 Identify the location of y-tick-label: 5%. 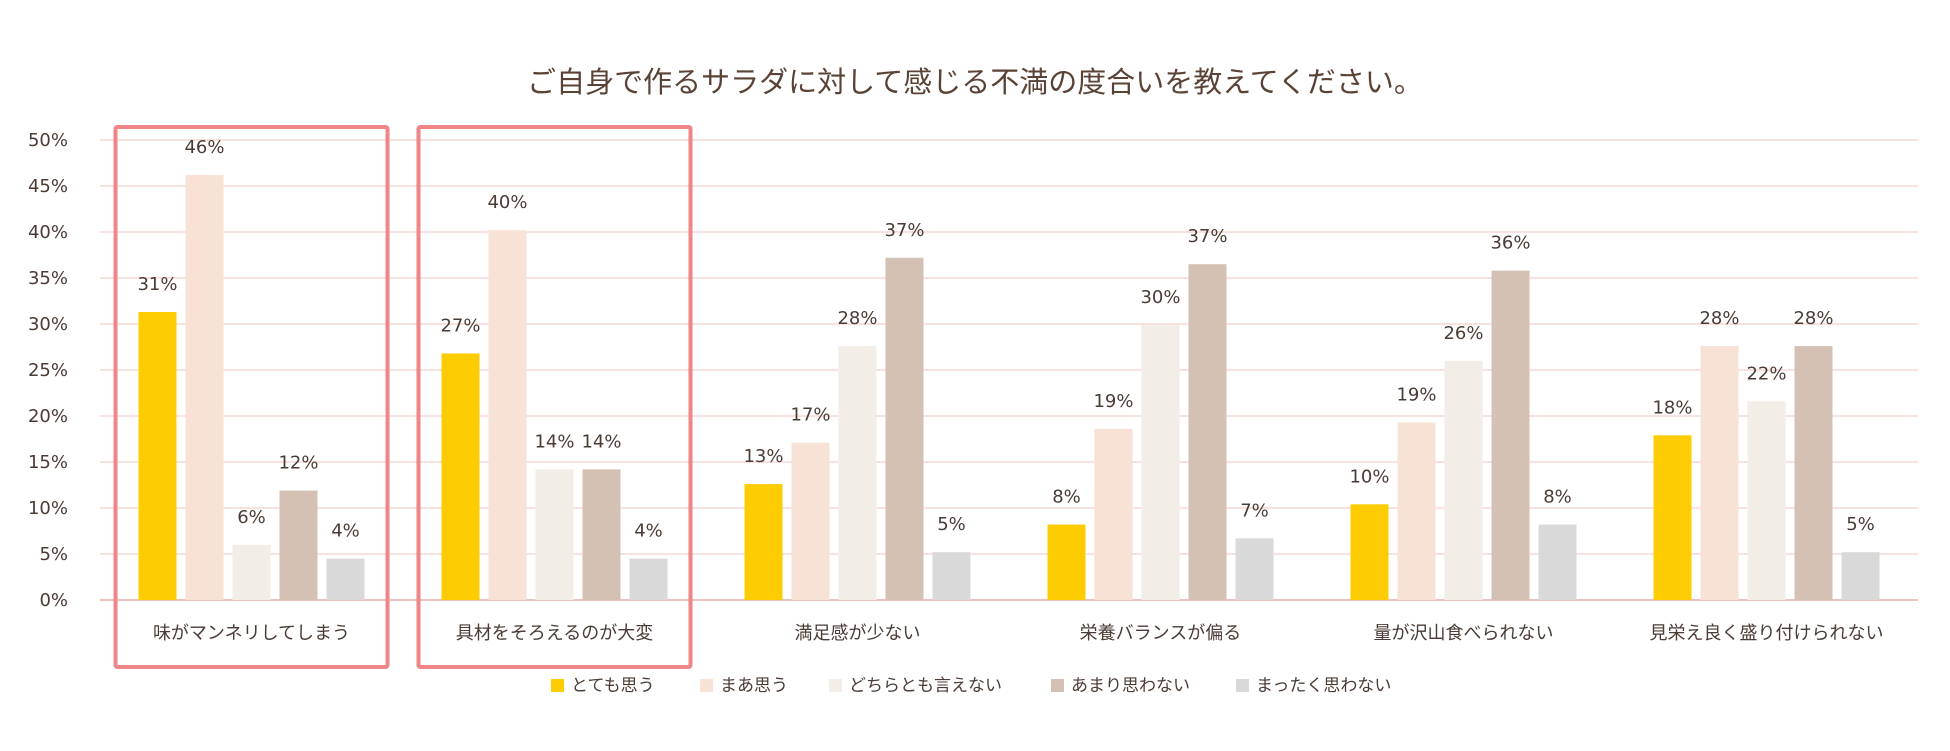
(53, 554).